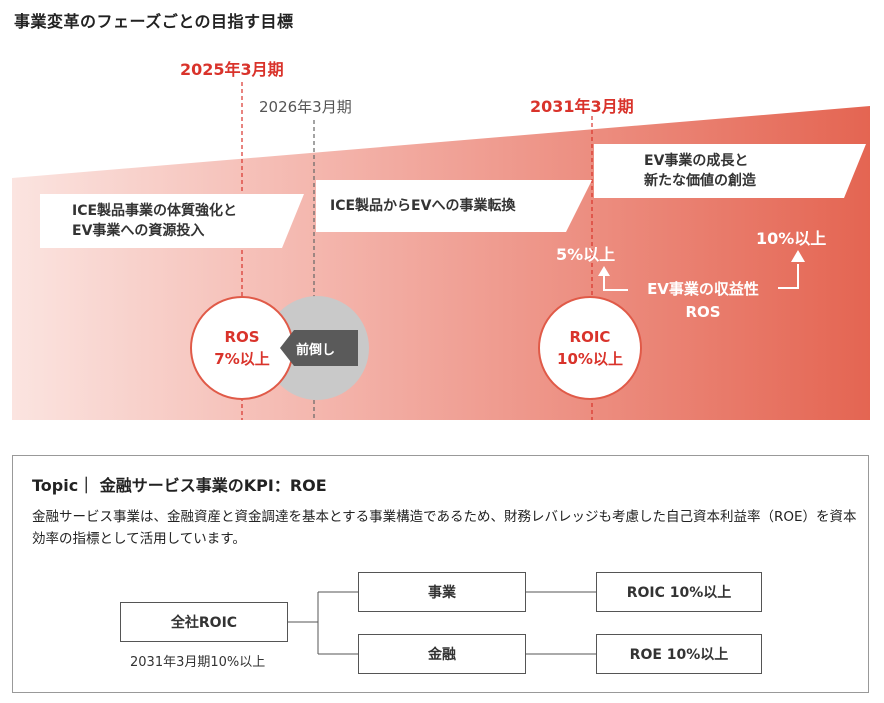  Describe the element at coordinates (442, 592) in the screenshot. I see `flow-branch-business: 事業` at that location.